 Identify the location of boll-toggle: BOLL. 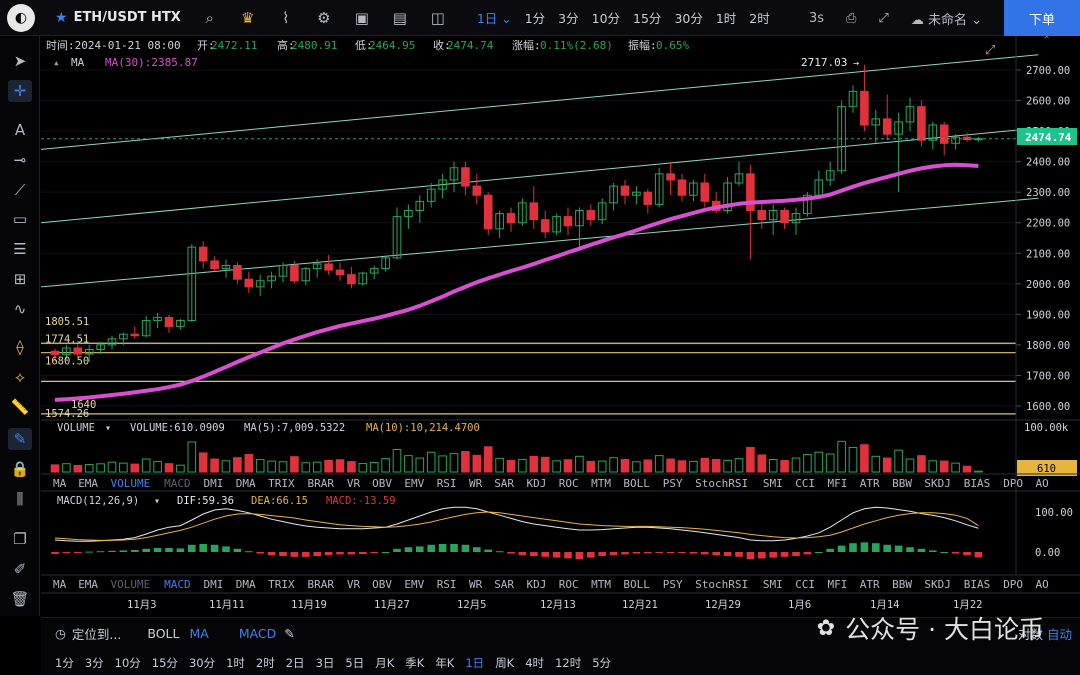
(163, 633).